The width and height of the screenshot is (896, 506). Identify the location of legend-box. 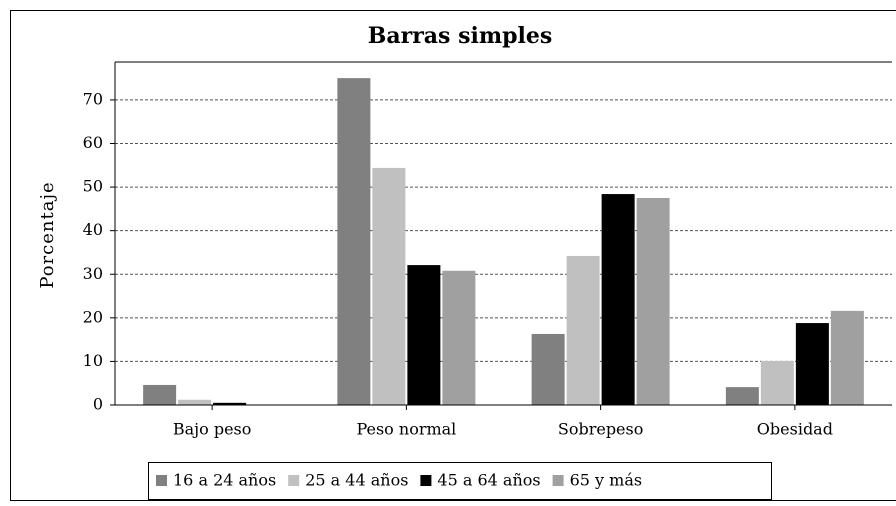
(460, 481).